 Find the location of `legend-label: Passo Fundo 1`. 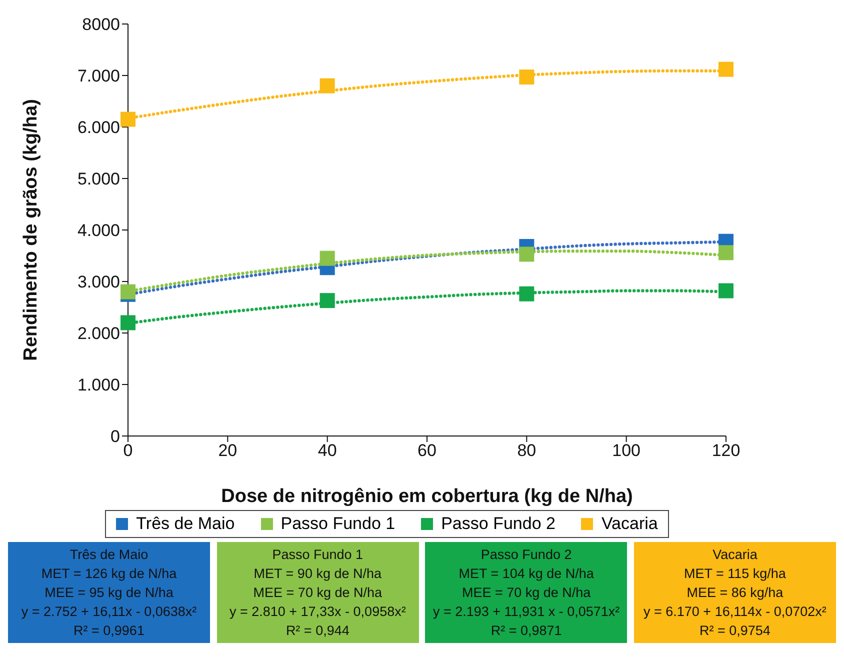

legend-label: Passo Fundo 1 is located at coordinates (338, 524).